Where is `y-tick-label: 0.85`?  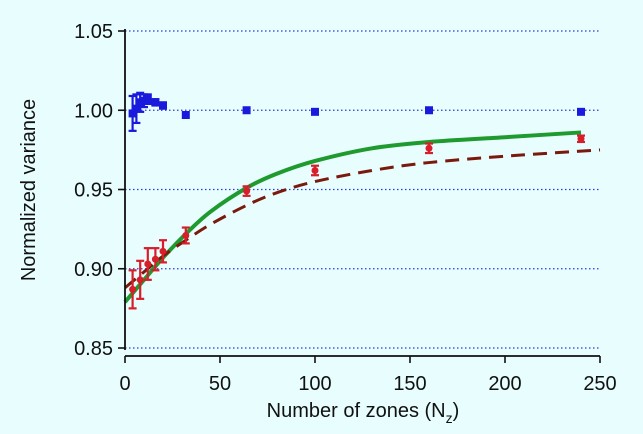 y-tick-label: 0.85 is located at coordinates (93, 349).